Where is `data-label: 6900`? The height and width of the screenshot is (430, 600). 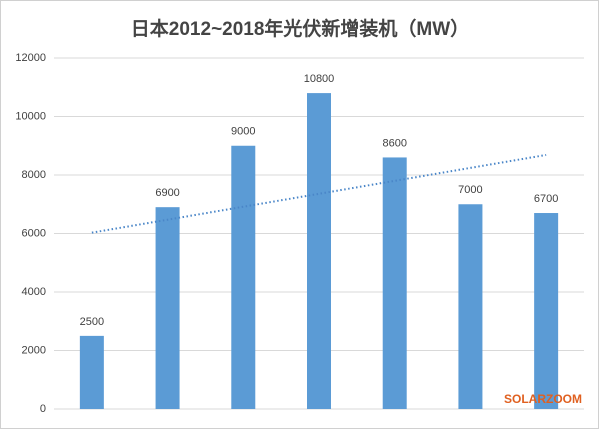
data-label: 6900 is located at coordinates (167, 193).